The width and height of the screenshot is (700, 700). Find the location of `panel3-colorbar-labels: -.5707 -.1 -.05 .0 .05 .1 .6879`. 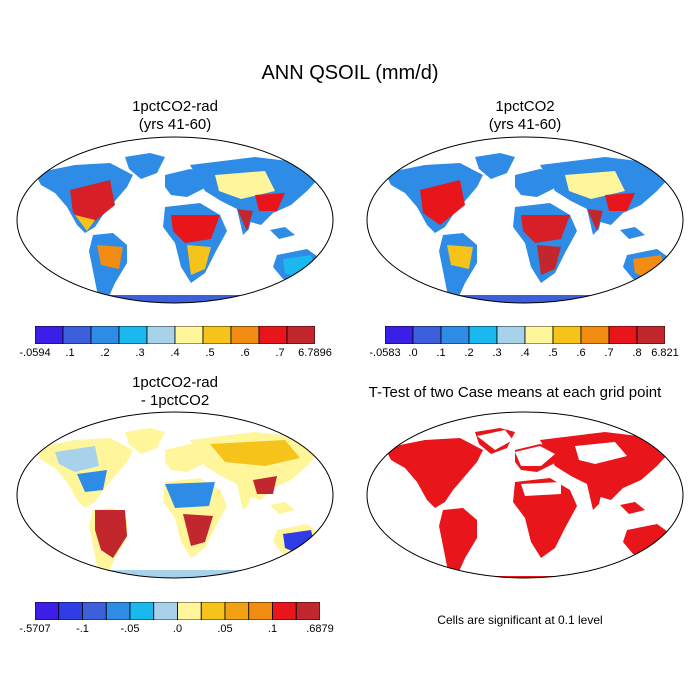

panel3-colorbar-labels: -.5707 -.1 -.05 .0 .05 .1 .6879 is located at coordinates (176, 630).